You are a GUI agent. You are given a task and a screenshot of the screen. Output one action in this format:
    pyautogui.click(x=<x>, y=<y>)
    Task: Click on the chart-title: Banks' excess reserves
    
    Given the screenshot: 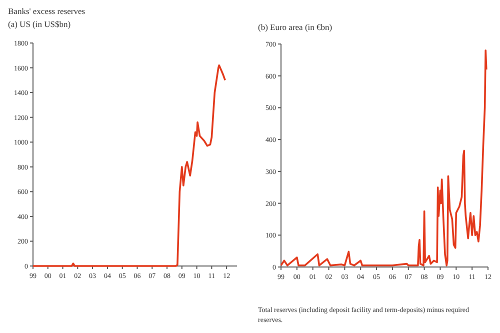 What is the action you would take?
    pyautogui.click(x=47, y=11)
    